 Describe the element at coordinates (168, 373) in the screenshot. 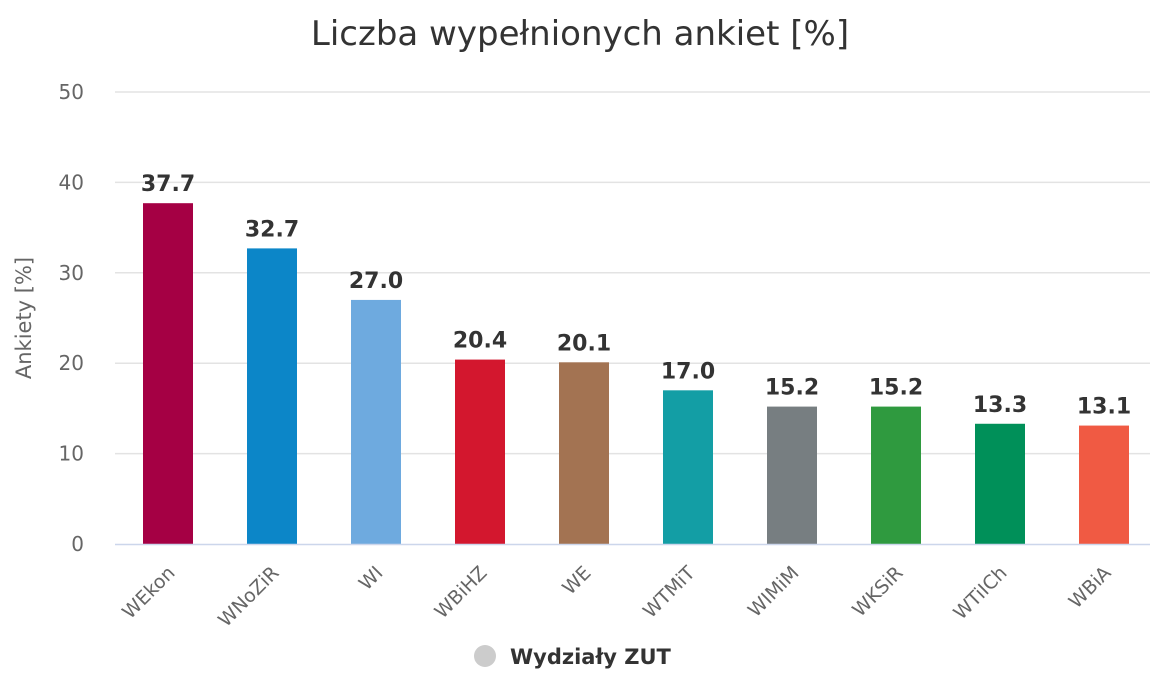

I see `bar-wekon` at that location.